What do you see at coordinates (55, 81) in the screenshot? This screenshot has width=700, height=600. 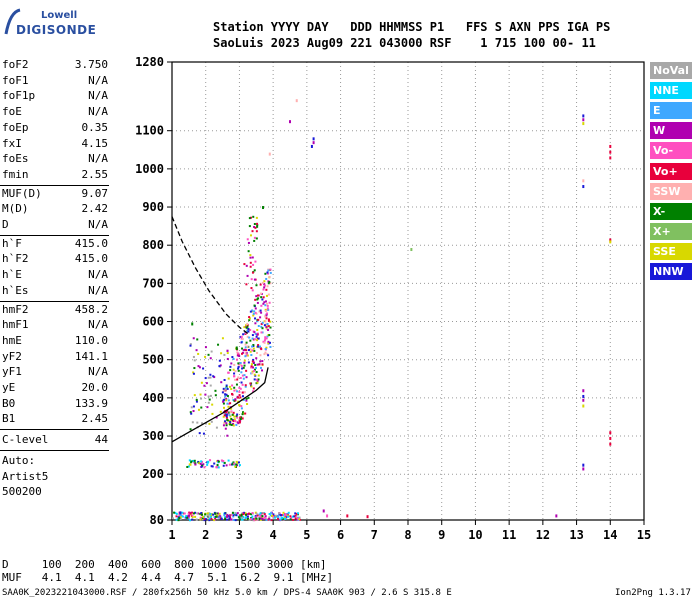 I see `param-row-fof1: foF1 N/A` at bounding box center [55, 81].